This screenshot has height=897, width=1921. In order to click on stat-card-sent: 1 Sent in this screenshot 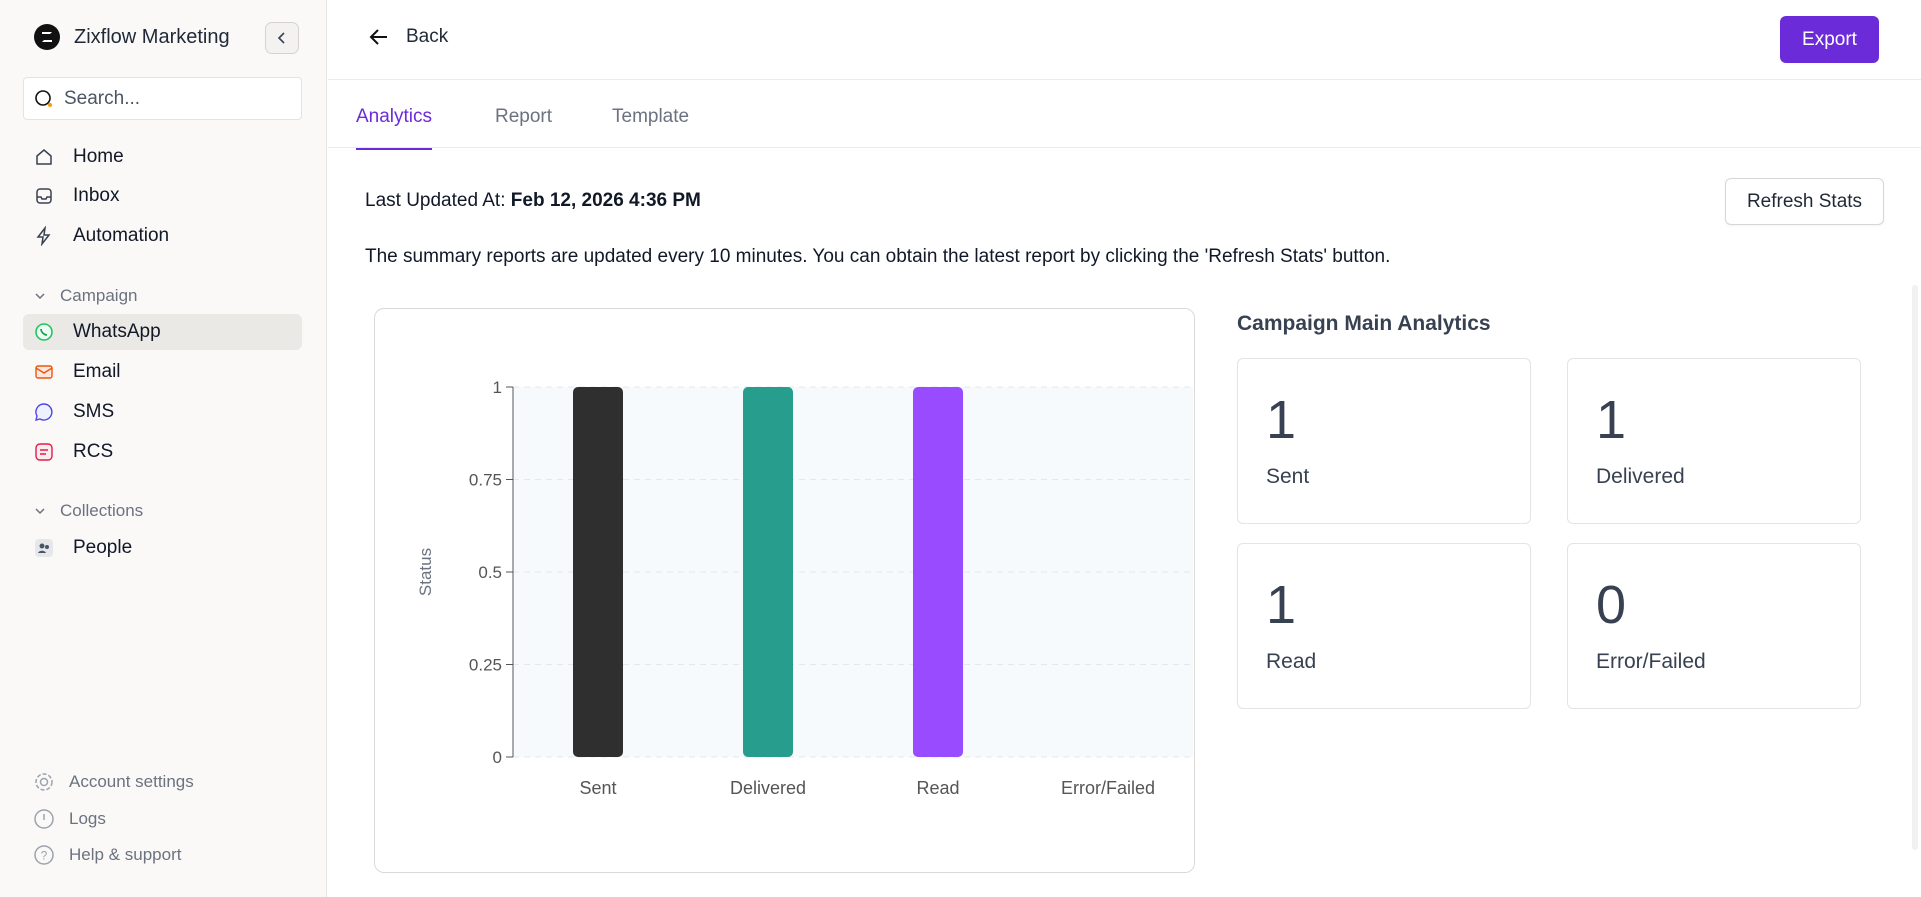, I will do `click(1384, 441)`.